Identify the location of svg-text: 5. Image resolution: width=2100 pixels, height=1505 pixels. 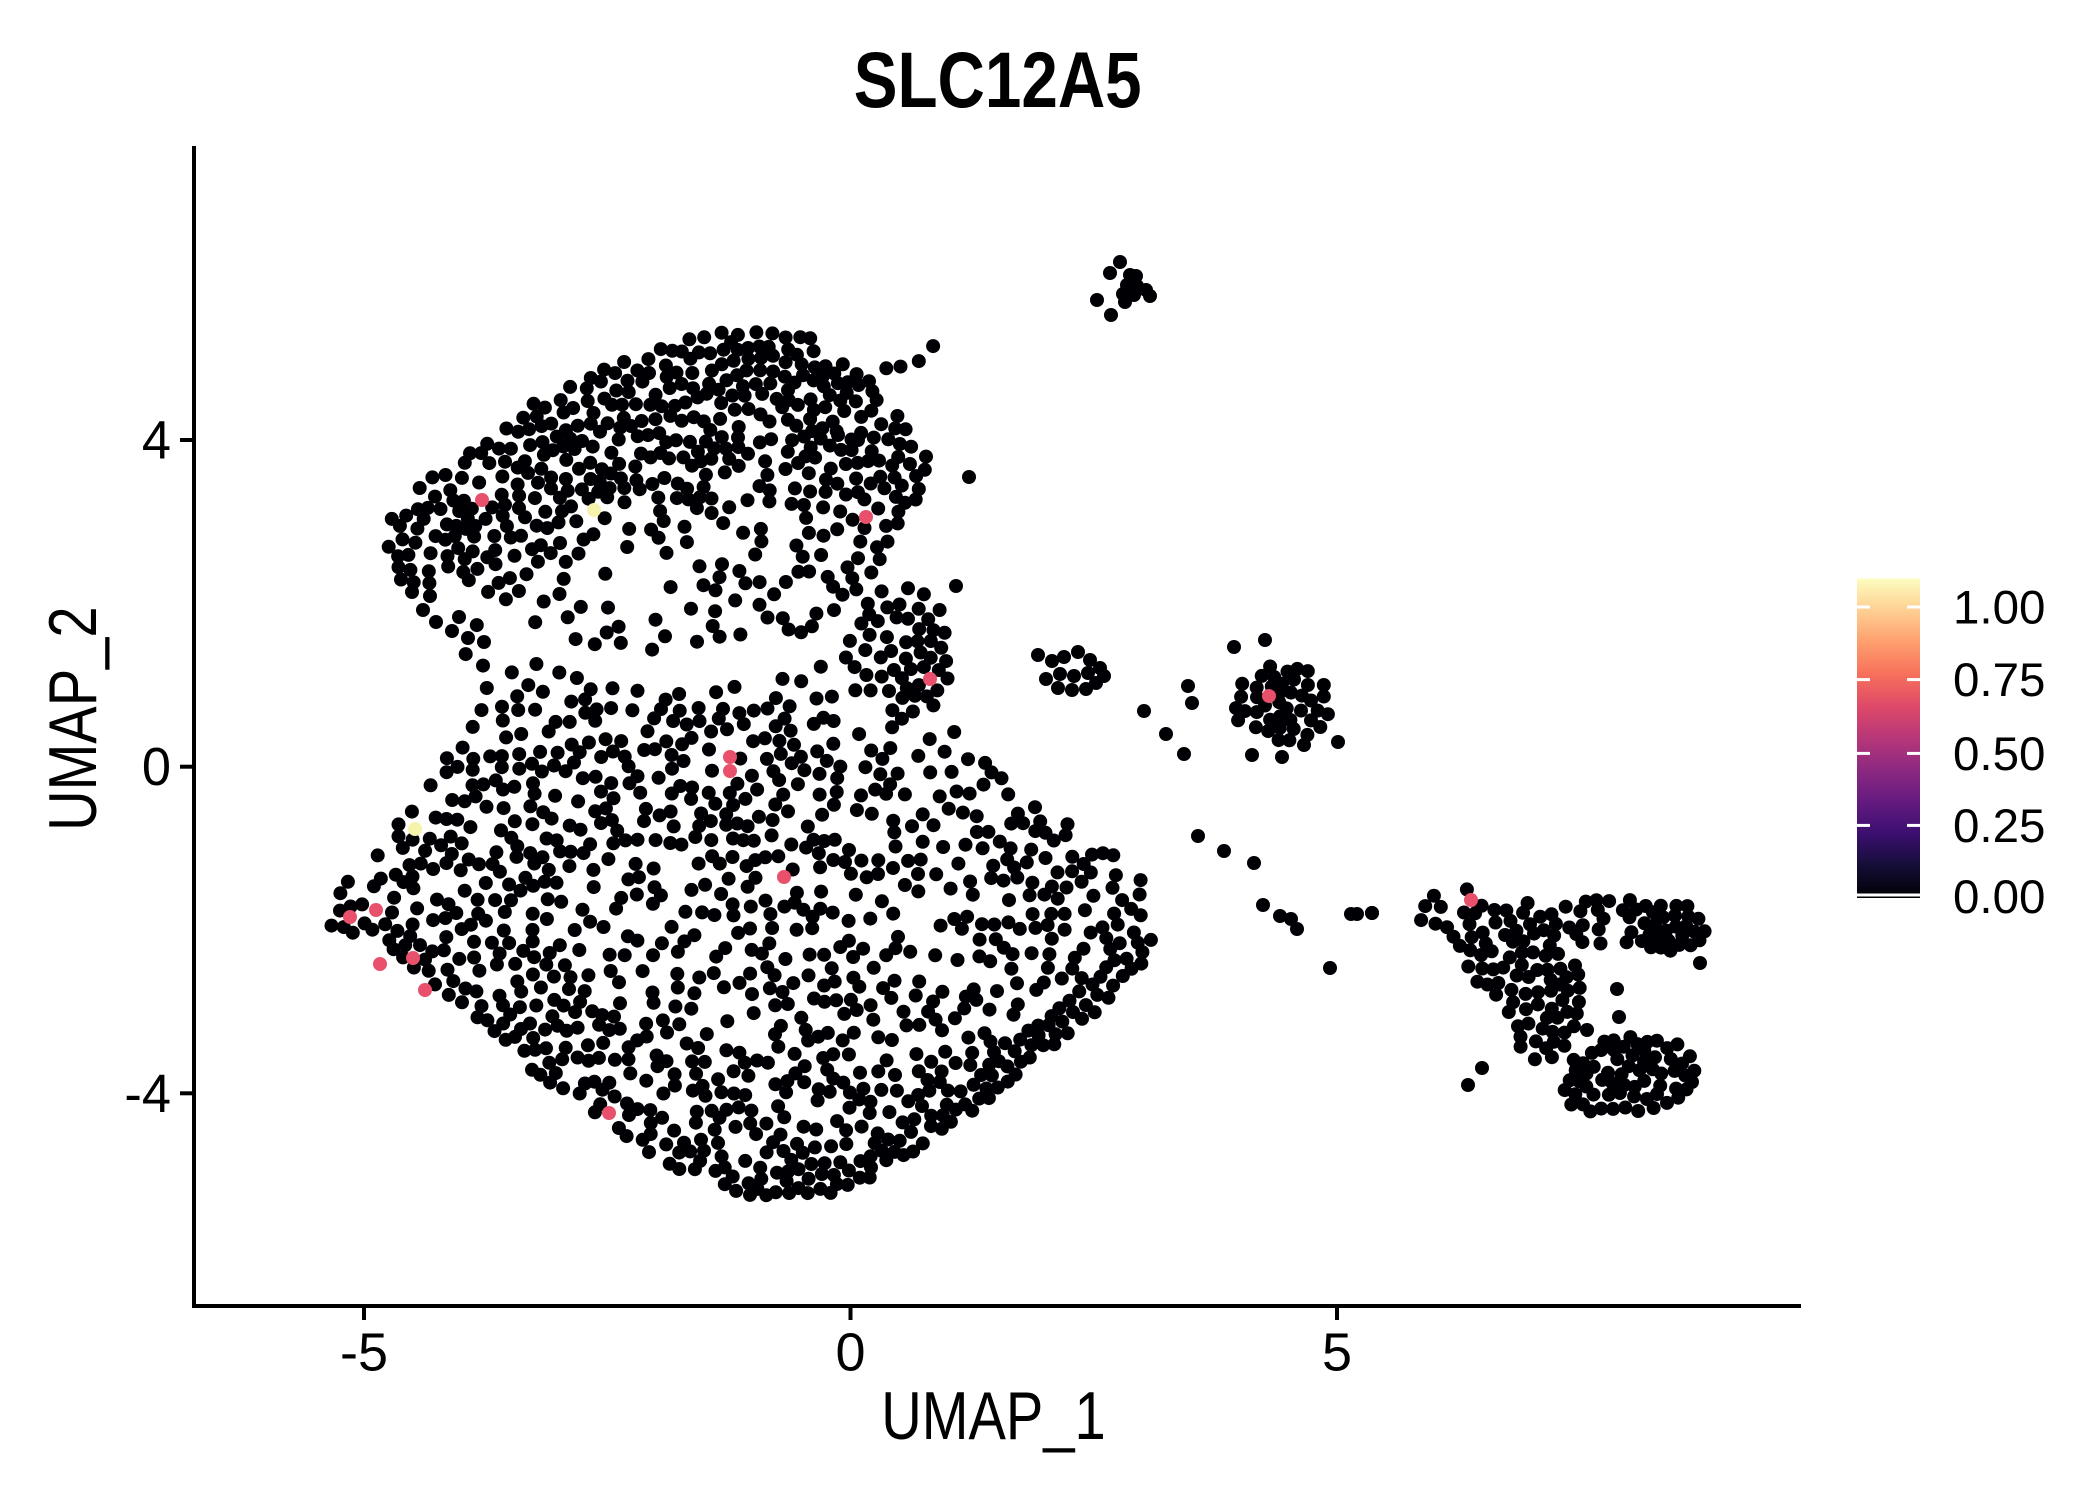
(1337, 1353).